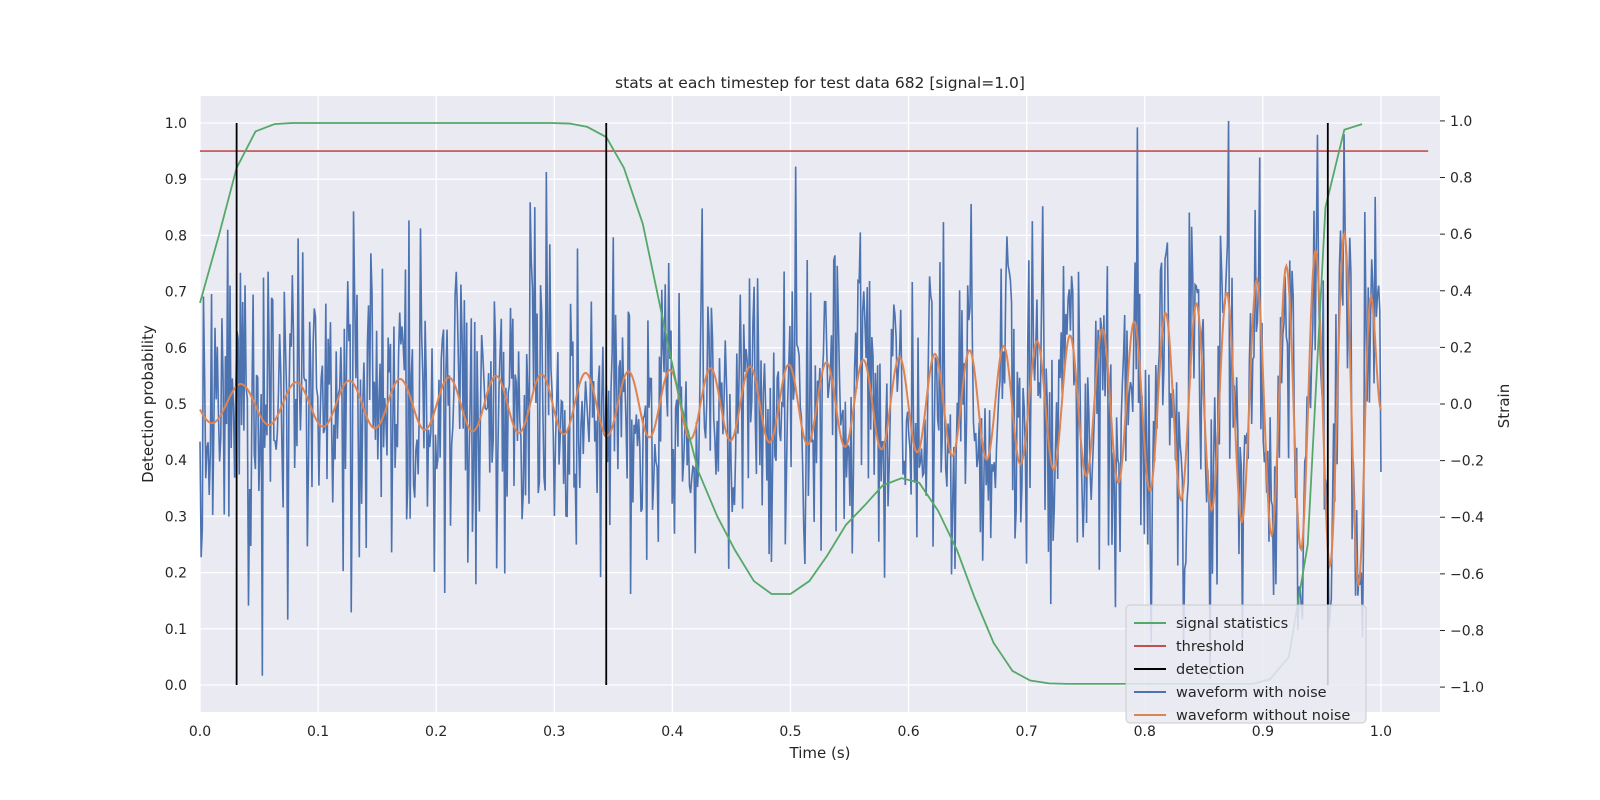 The height and width of the screenshot is (800, 1600). Describe the element at coordinates (318, 732) in the screenshot. I see `x-tick-label: 0.1` at that location.